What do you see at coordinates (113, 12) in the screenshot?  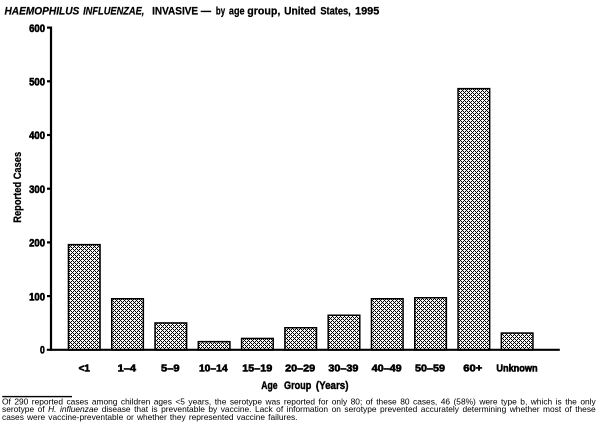 I see `svg-text: INFLUENZAE,` at bounding box center [113, 12].